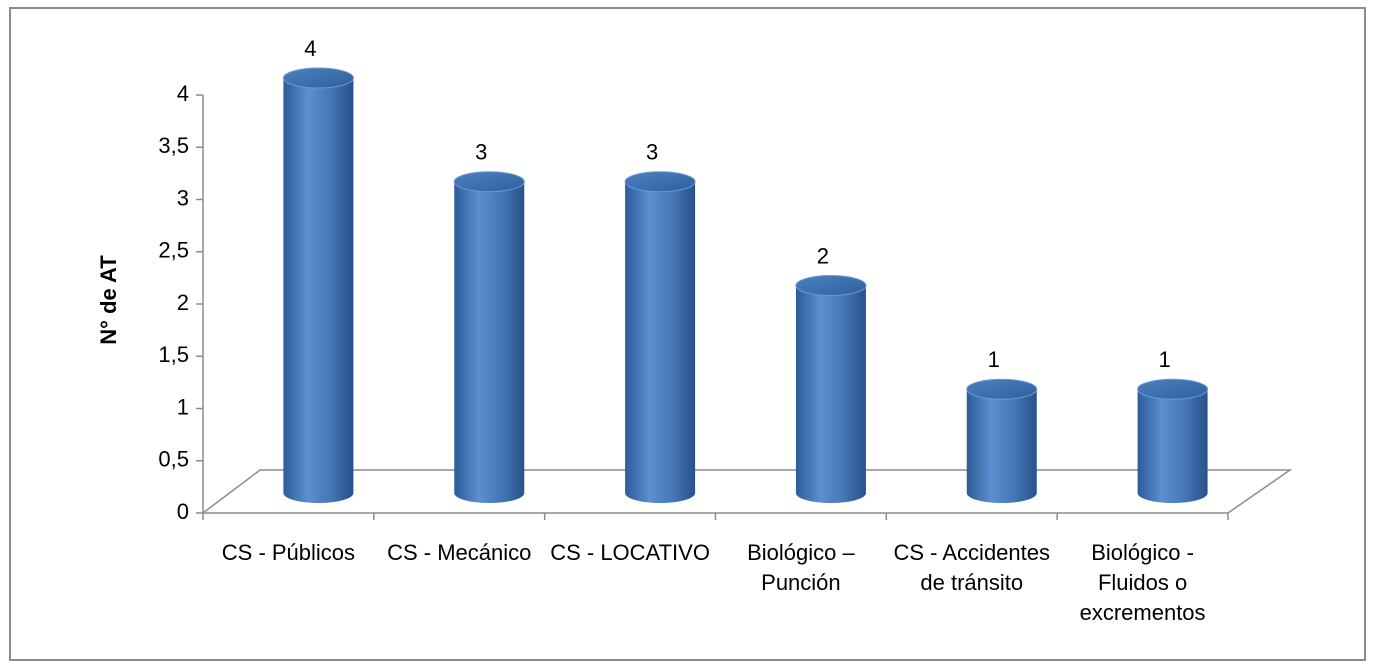  What do you see at coordinates (1142, 582) in the screenshot?
I see `x-tick-label: Biológico - Fluidos o excrementos` at bounding box center [1142, 582].